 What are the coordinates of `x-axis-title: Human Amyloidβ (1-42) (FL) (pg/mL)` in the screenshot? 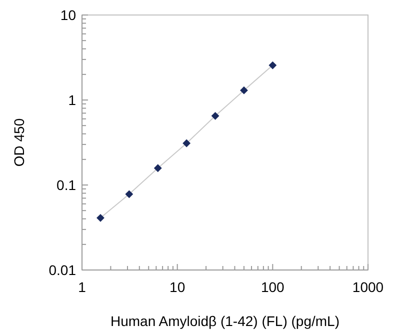 It's located at (225, 321).